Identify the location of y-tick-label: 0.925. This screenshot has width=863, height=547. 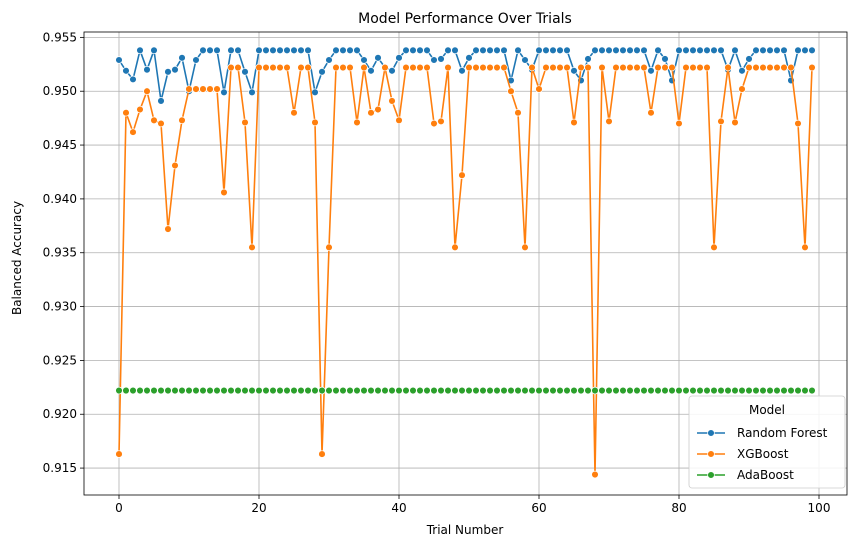
(60, 360).